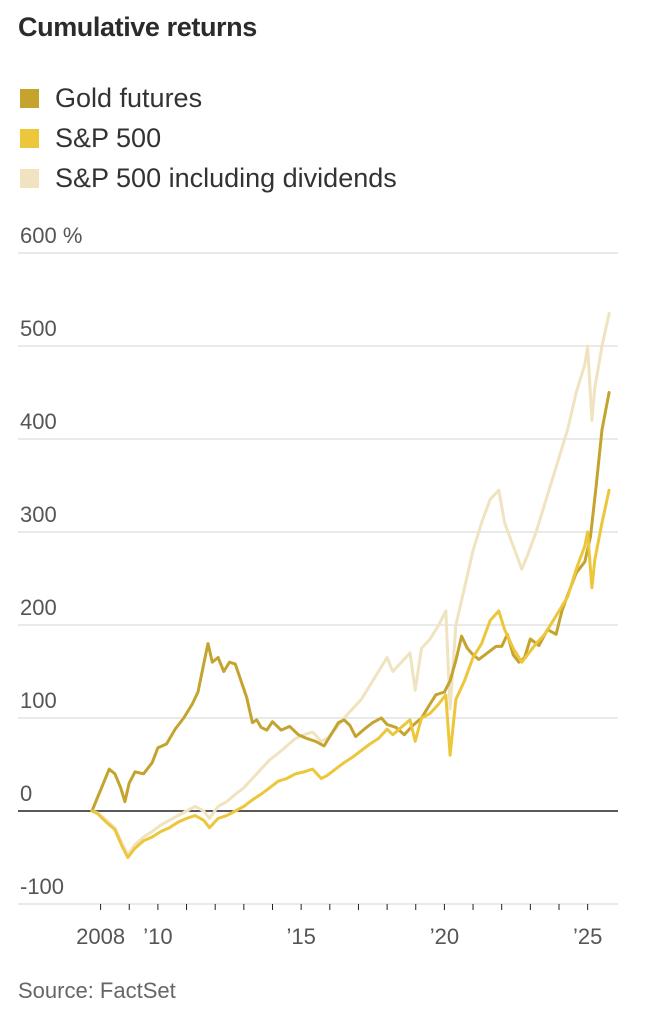 Image resolution: width=648 pixels, height=1020 pixels. I want to click on y-tick-label: 200, so click(38, 607).